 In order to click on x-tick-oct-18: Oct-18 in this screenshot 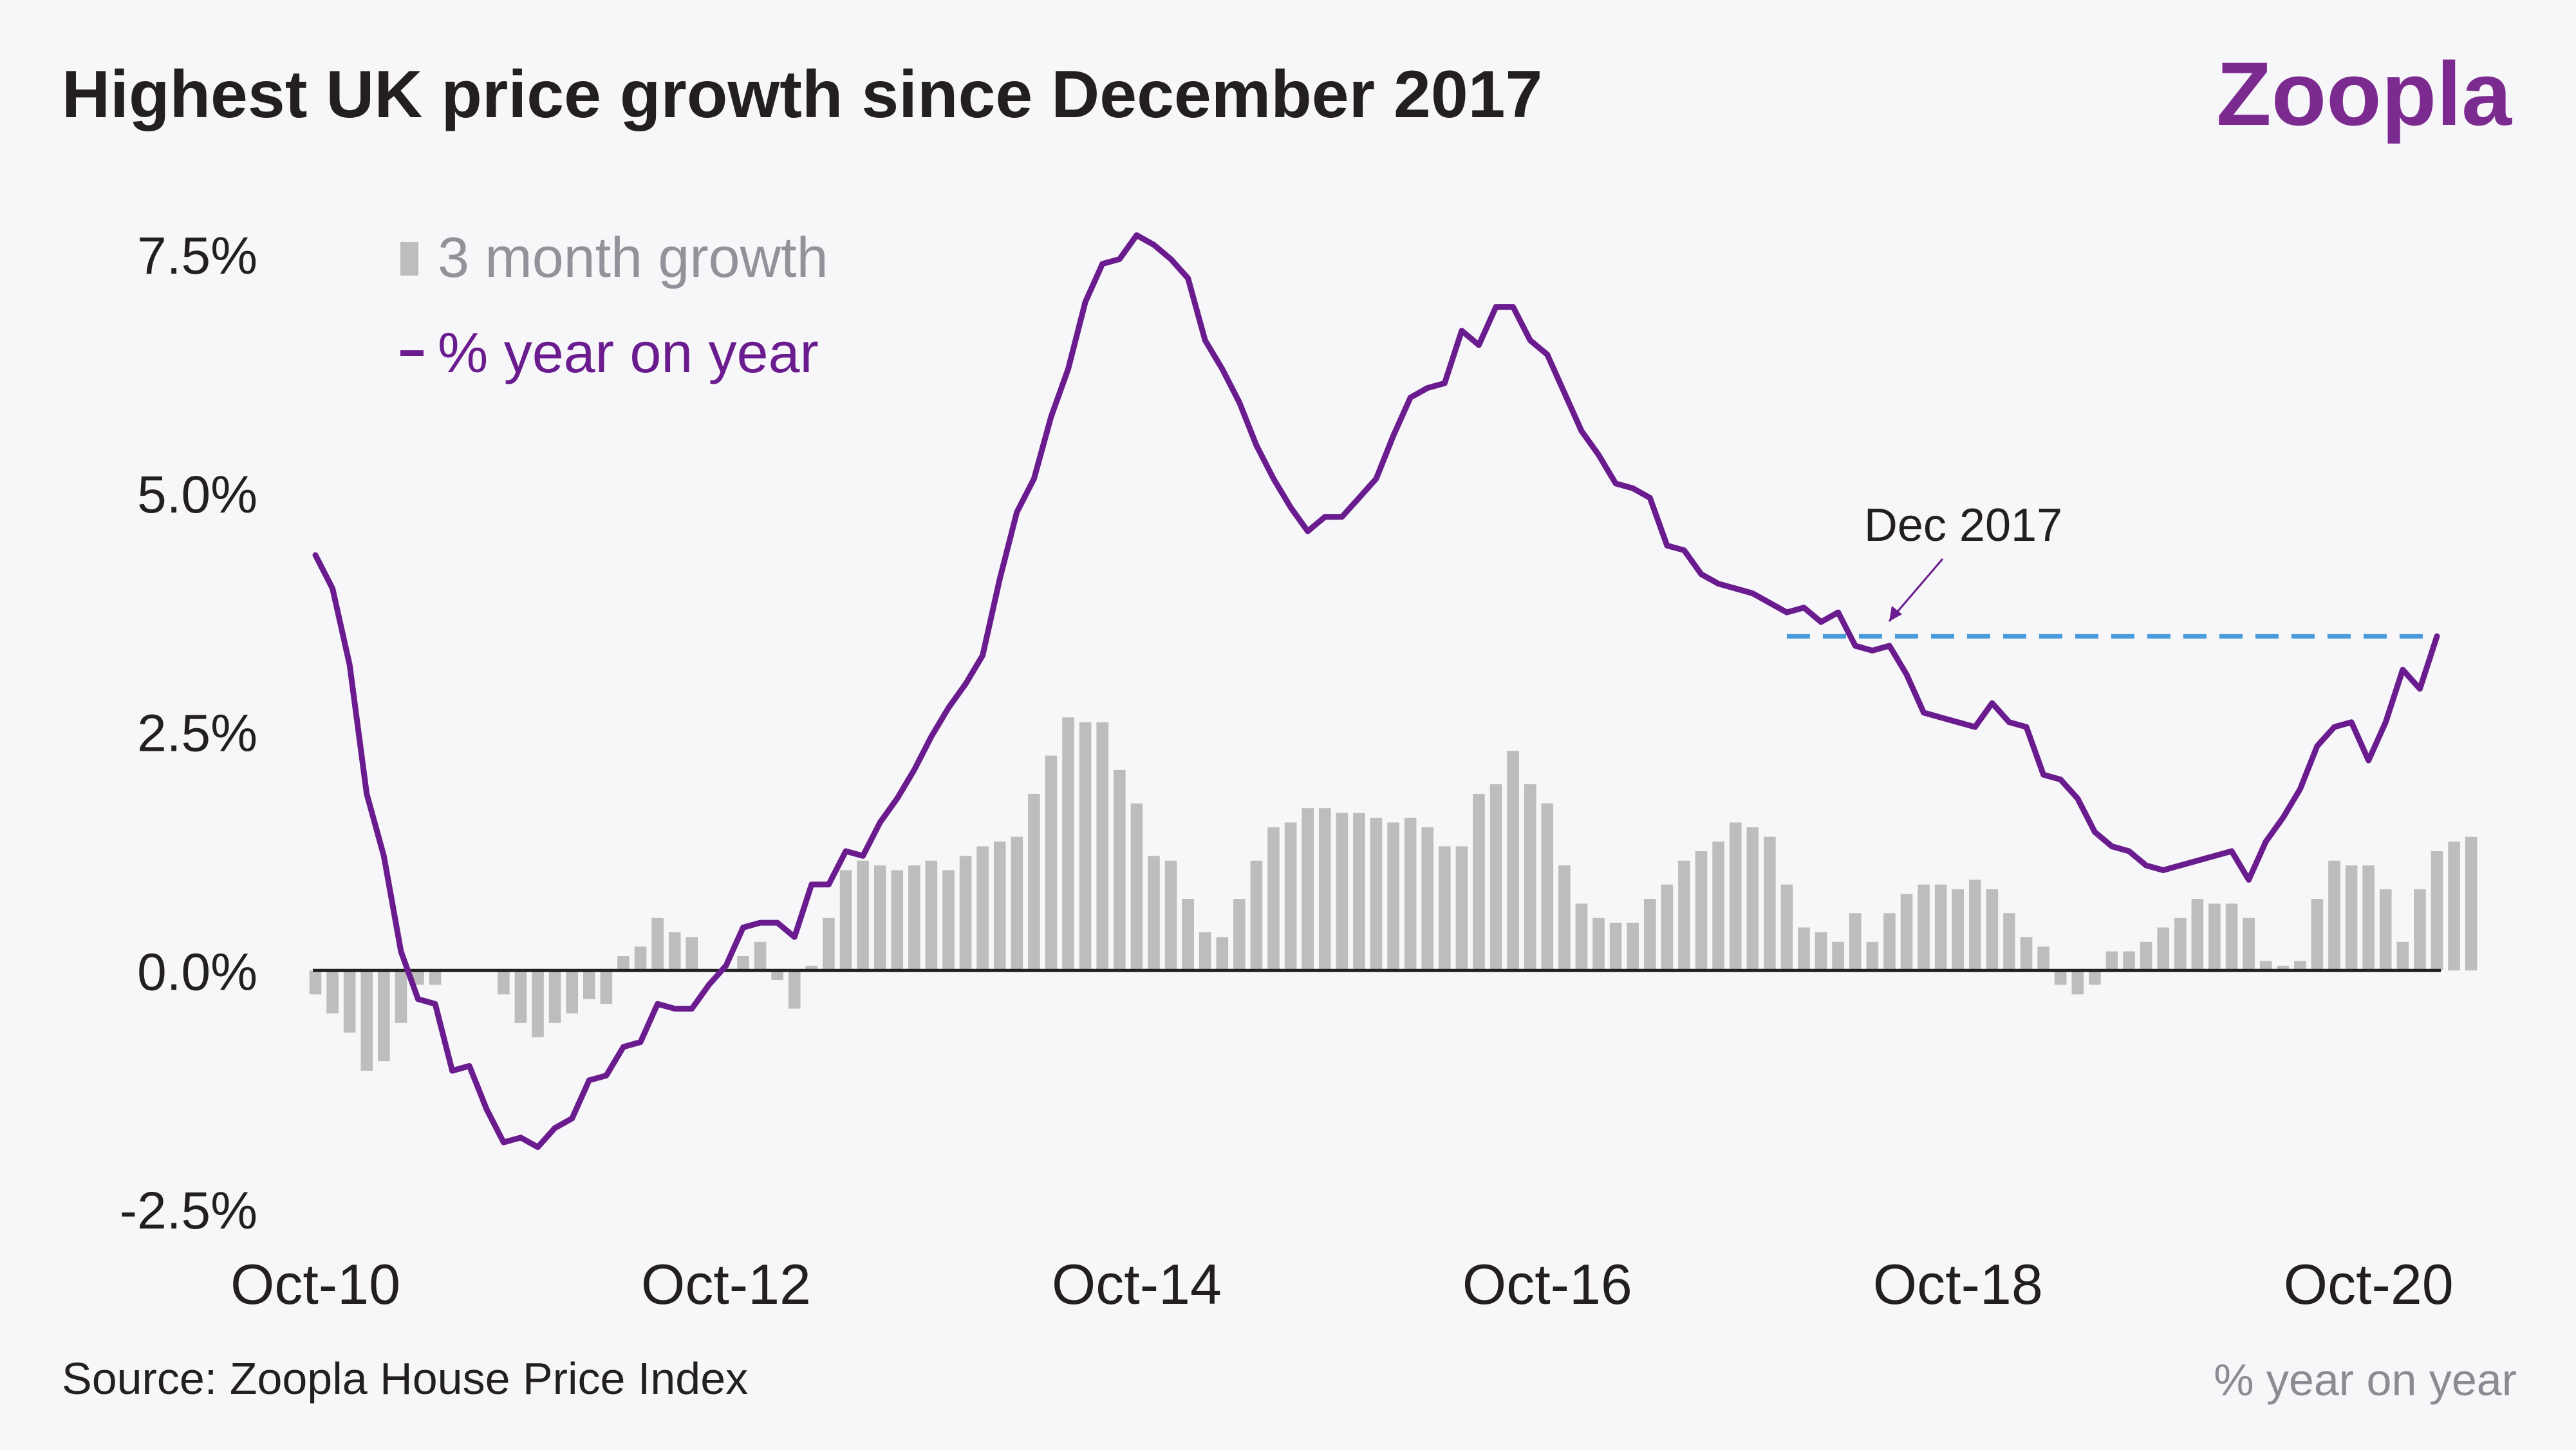, I will do `click(1958, 1284)`.